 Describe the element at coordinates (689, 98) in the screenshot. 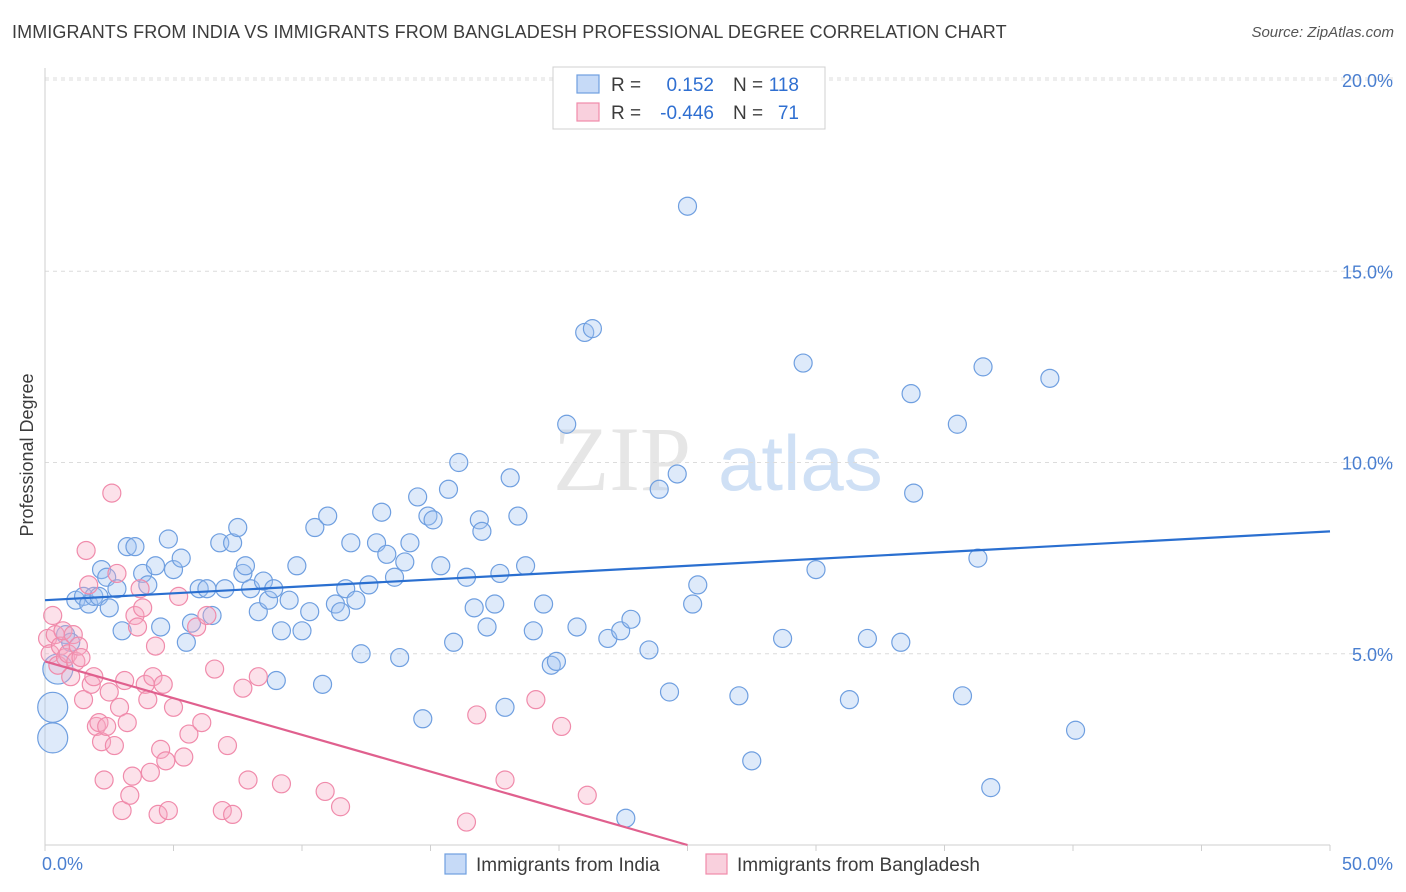

I see `stats-legend: R = 0.152 N = 118 R = -0.446 N = 71` at that location.